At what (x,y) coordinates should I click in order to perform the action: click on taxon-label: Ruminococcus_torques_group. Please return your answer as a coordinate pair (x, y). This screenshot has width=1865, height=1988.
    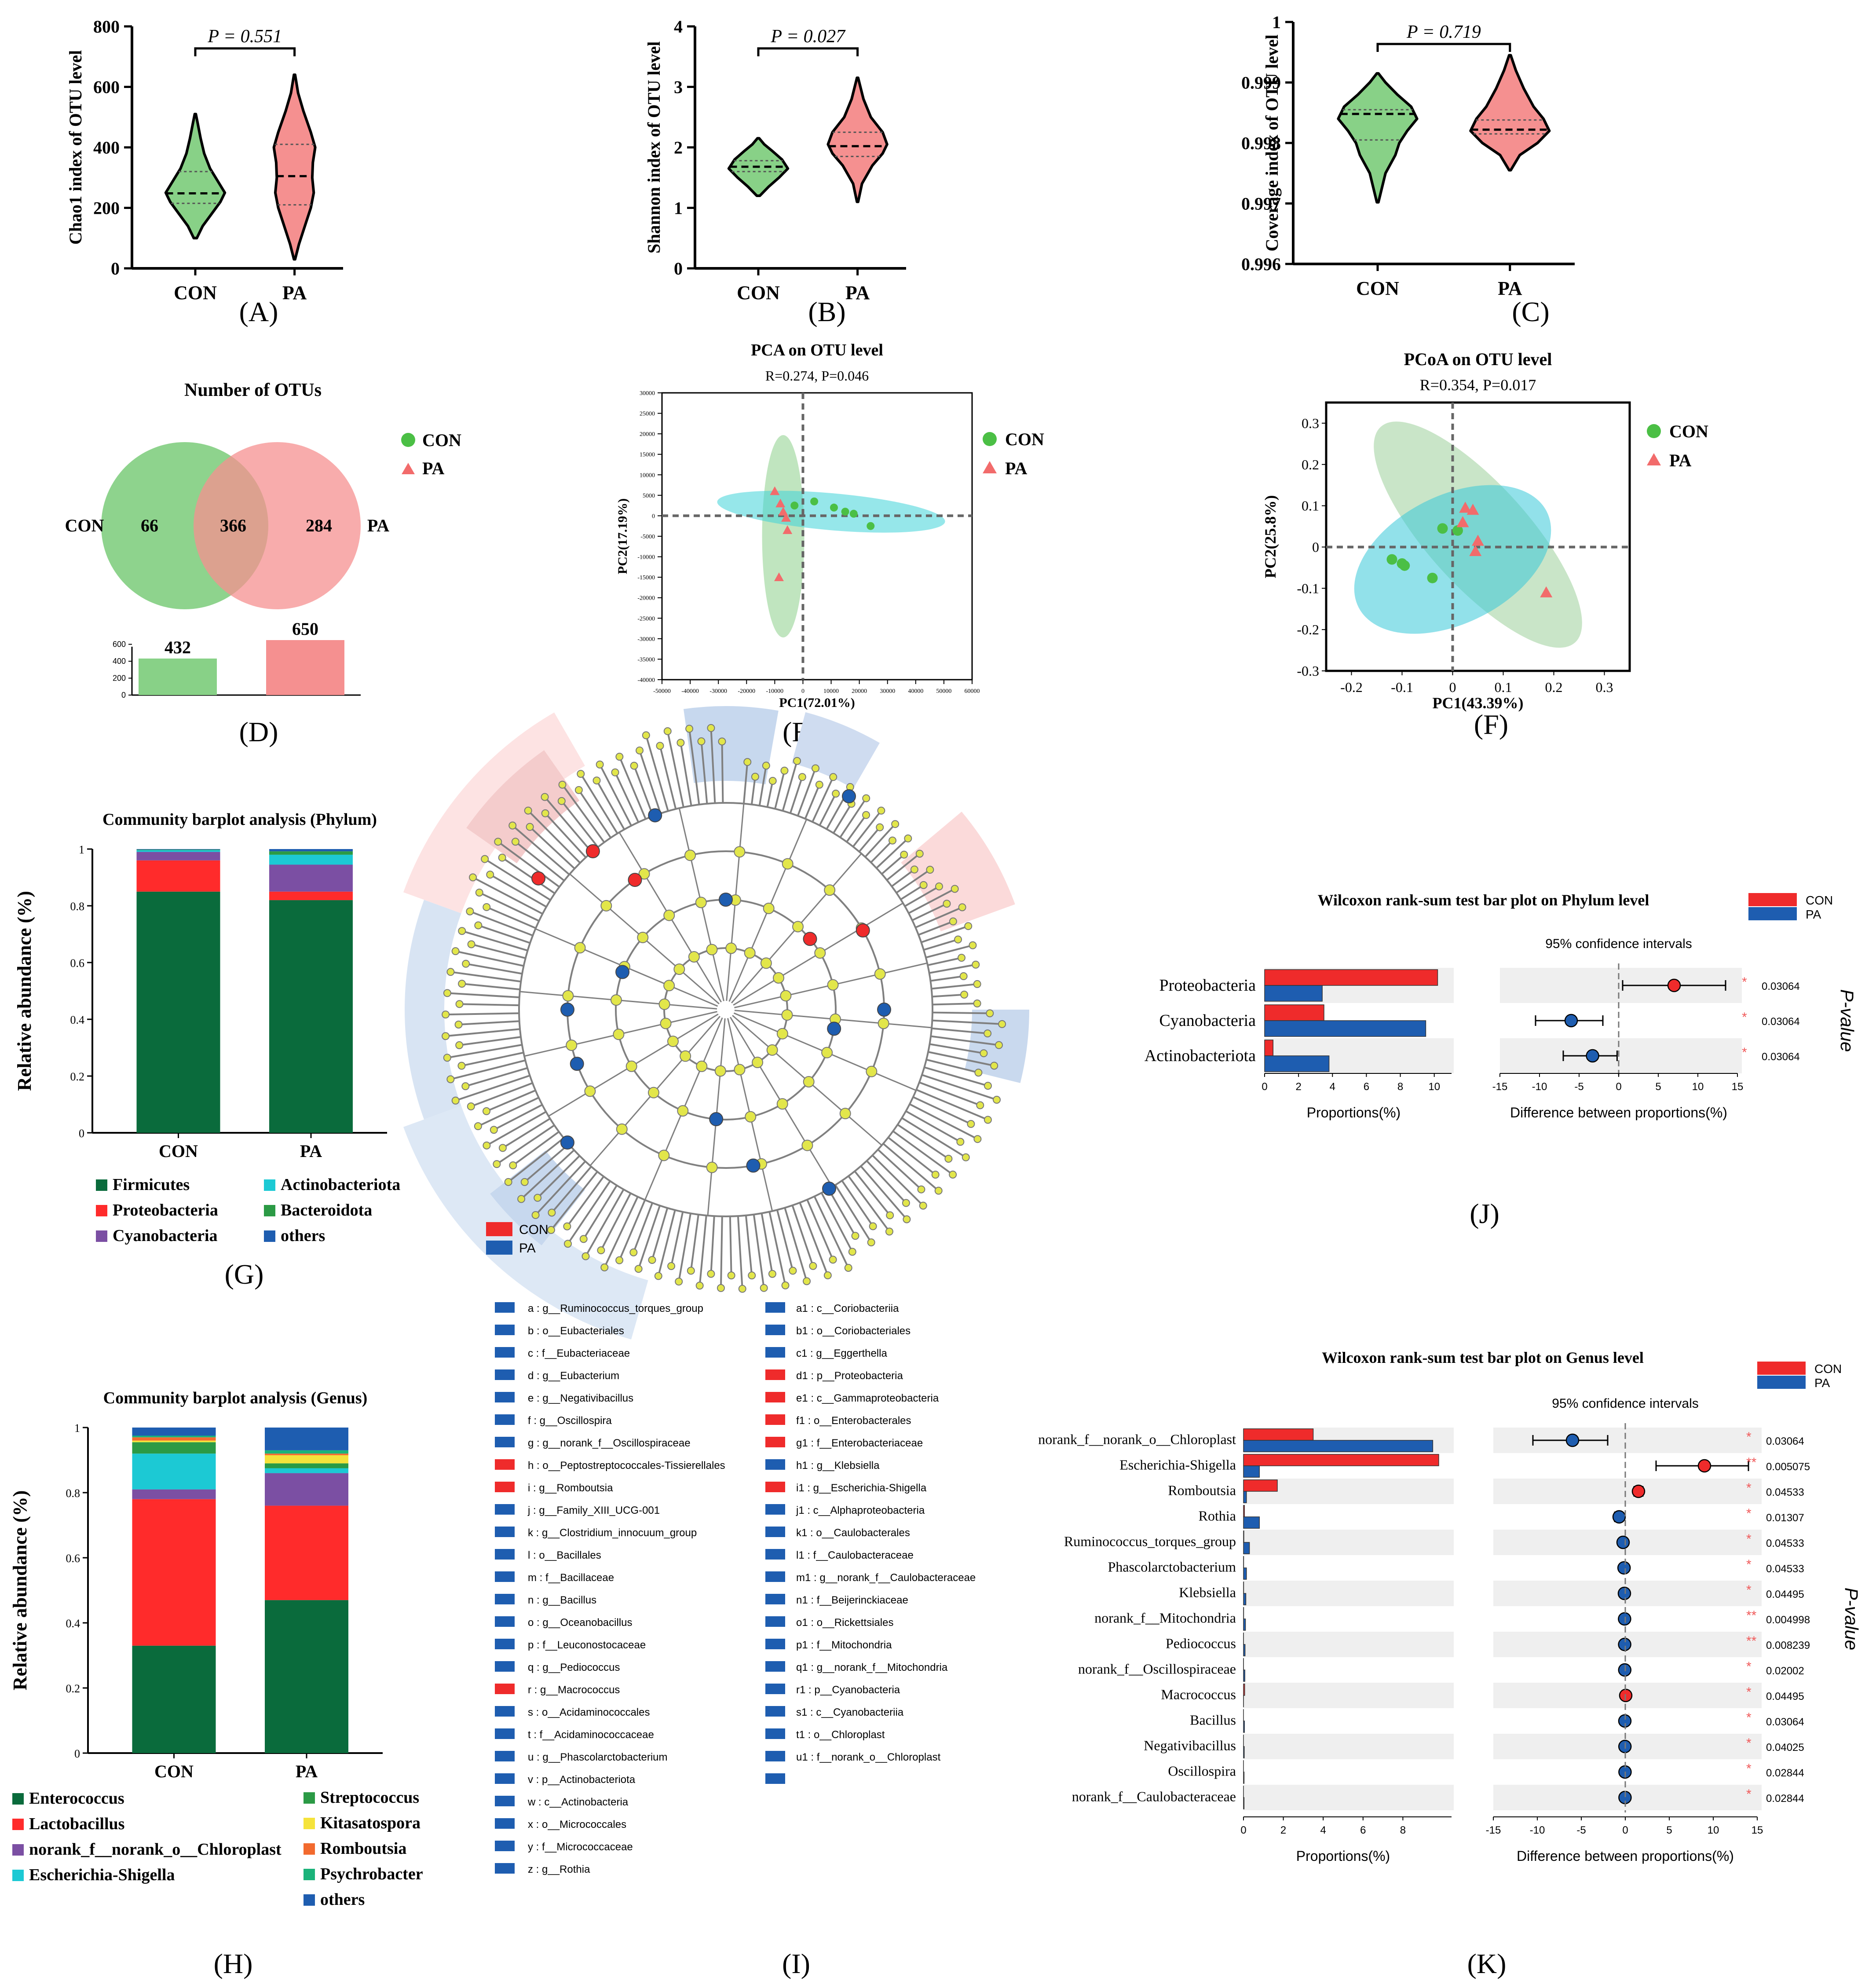
    Looking at the image, I should click on (1150, 1541).